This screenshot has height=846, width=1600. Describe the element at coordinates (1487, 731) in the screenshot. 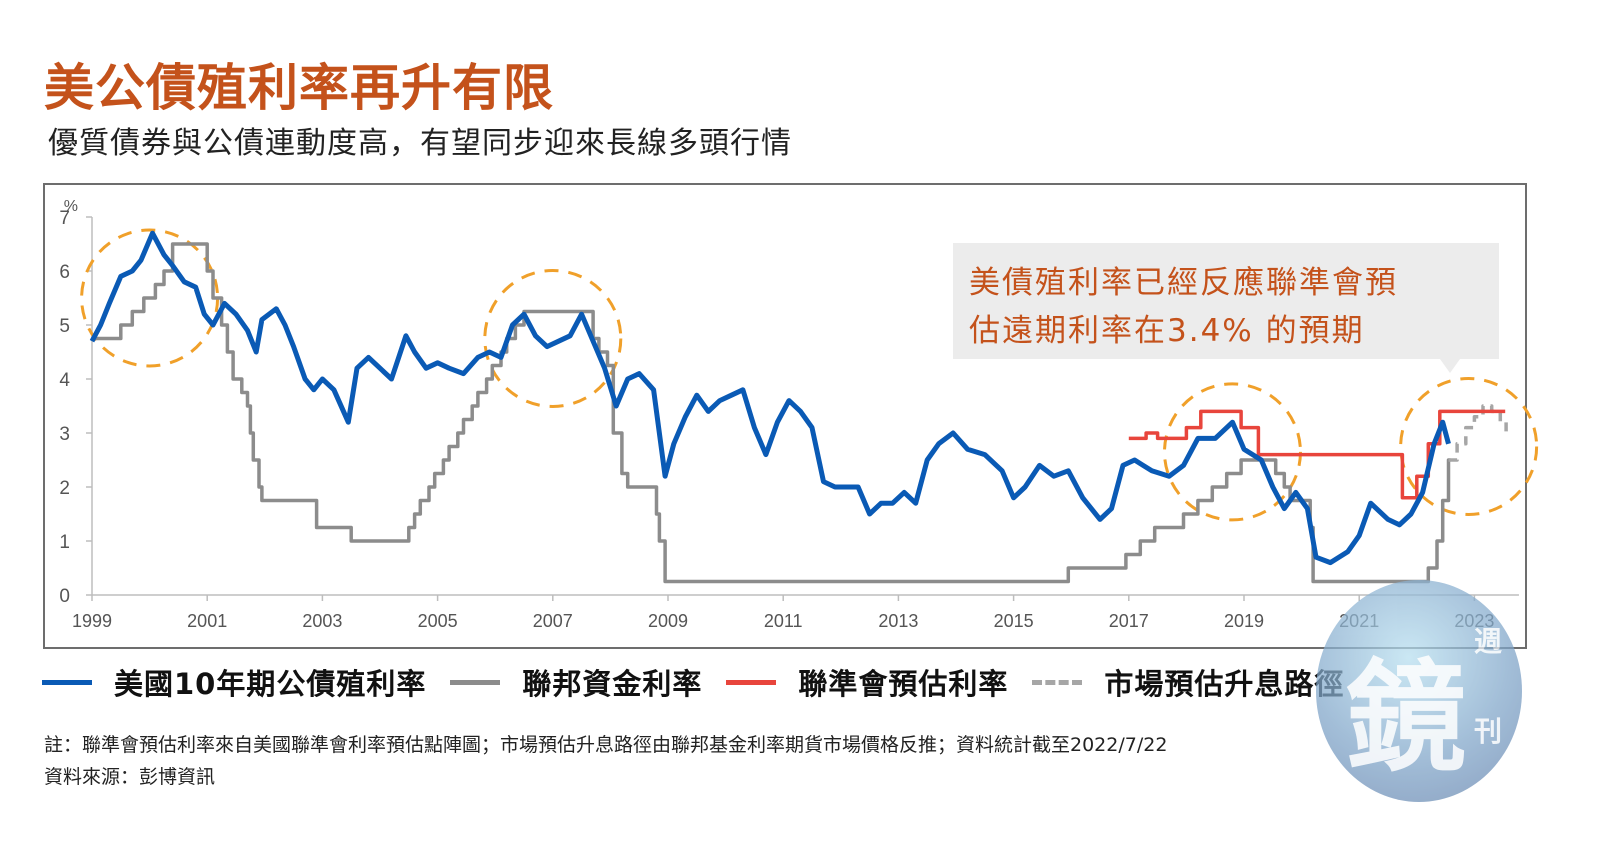

I see `watermark-side-bottom: 刊` at that location.